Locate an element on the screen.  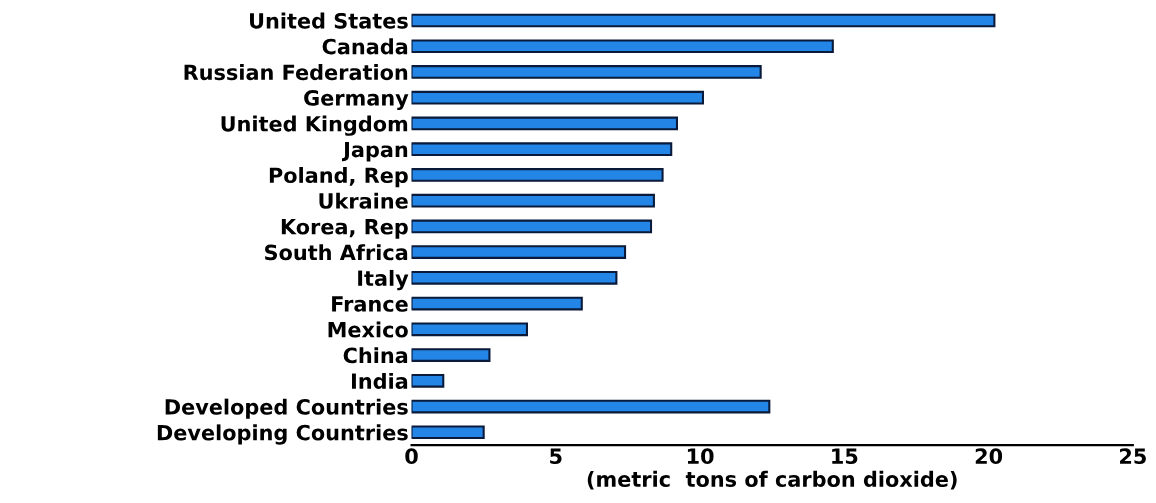
y-tick-label: Germany is located at coordinates (356, 100).